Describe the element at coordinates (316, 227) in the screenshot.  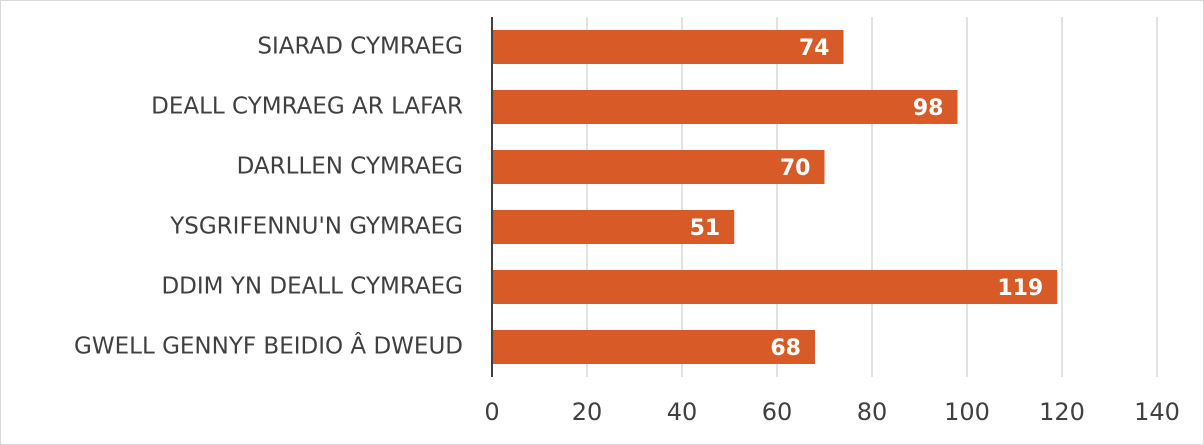
I see `y-tick-label: YSGRIFENNU'N GYMRAEG` at that location.